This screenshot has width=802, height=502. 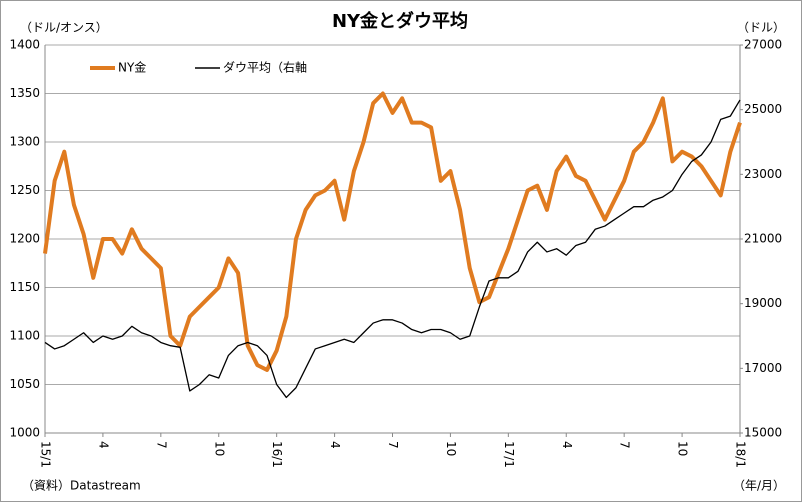 What do you see at coordinates (763, 174) in the screenshot?
I see `y2-tick-label: 23000` at bounding box center [763, 174].